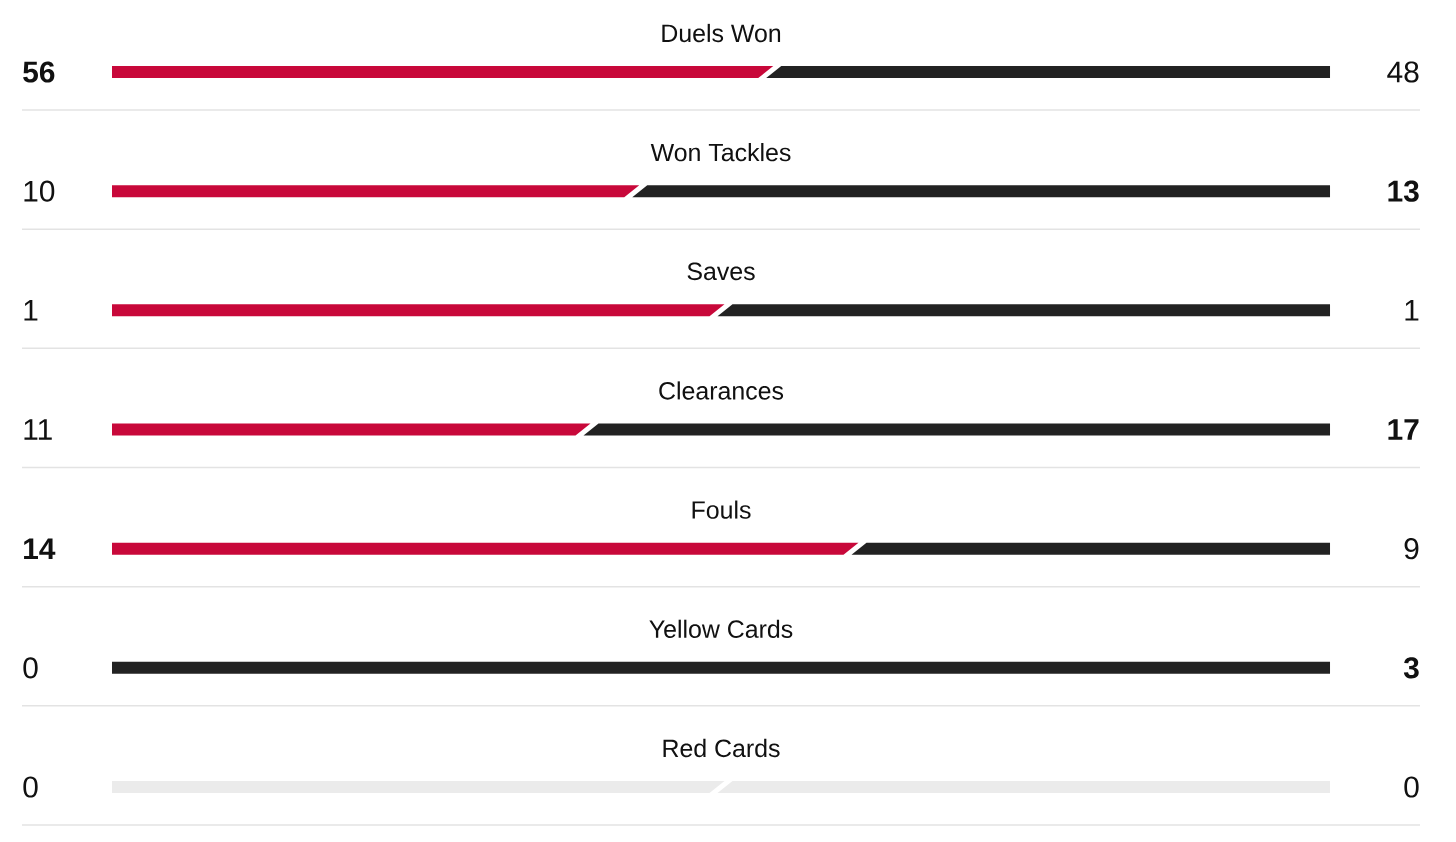  Describe the element at coordinates (721, 271) in the screenshot. I see `y-tick-label: Saves` at that location.